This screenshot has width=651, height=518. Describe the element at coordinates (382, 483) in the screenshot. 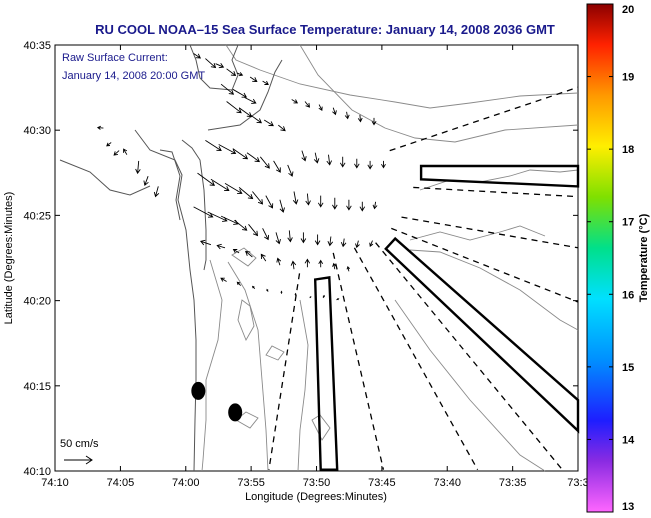

I see `x-tick-label: 73:45` at that location.